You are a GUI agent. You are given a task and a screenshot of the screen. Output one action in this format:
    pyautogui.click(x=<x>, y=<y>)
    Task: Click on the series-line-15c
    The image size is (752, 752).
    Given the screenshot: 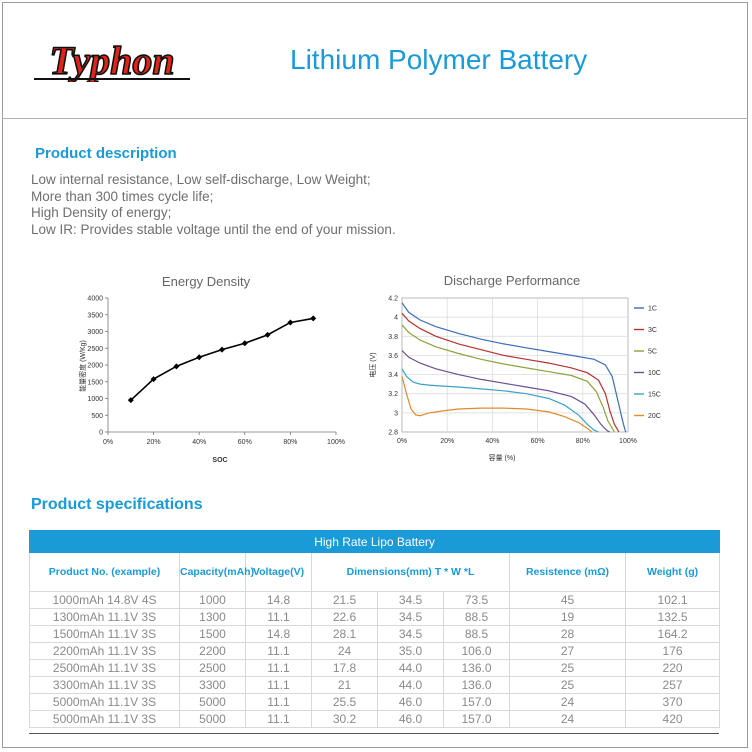 What is the action you would take?
    pyautogui.click(x=500, y=400)
    